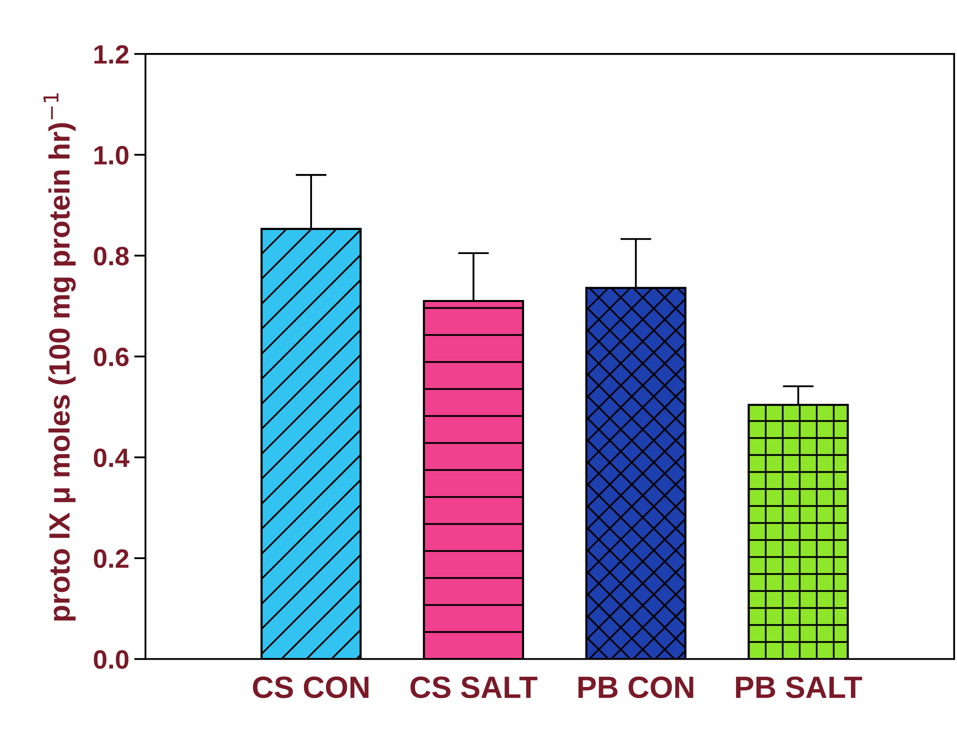 The height and width of the screenshot is (729, 957). Describe the element at coordinates (111, 155) in the screenshot. I see `y-tick-label: 1.0` at that location.